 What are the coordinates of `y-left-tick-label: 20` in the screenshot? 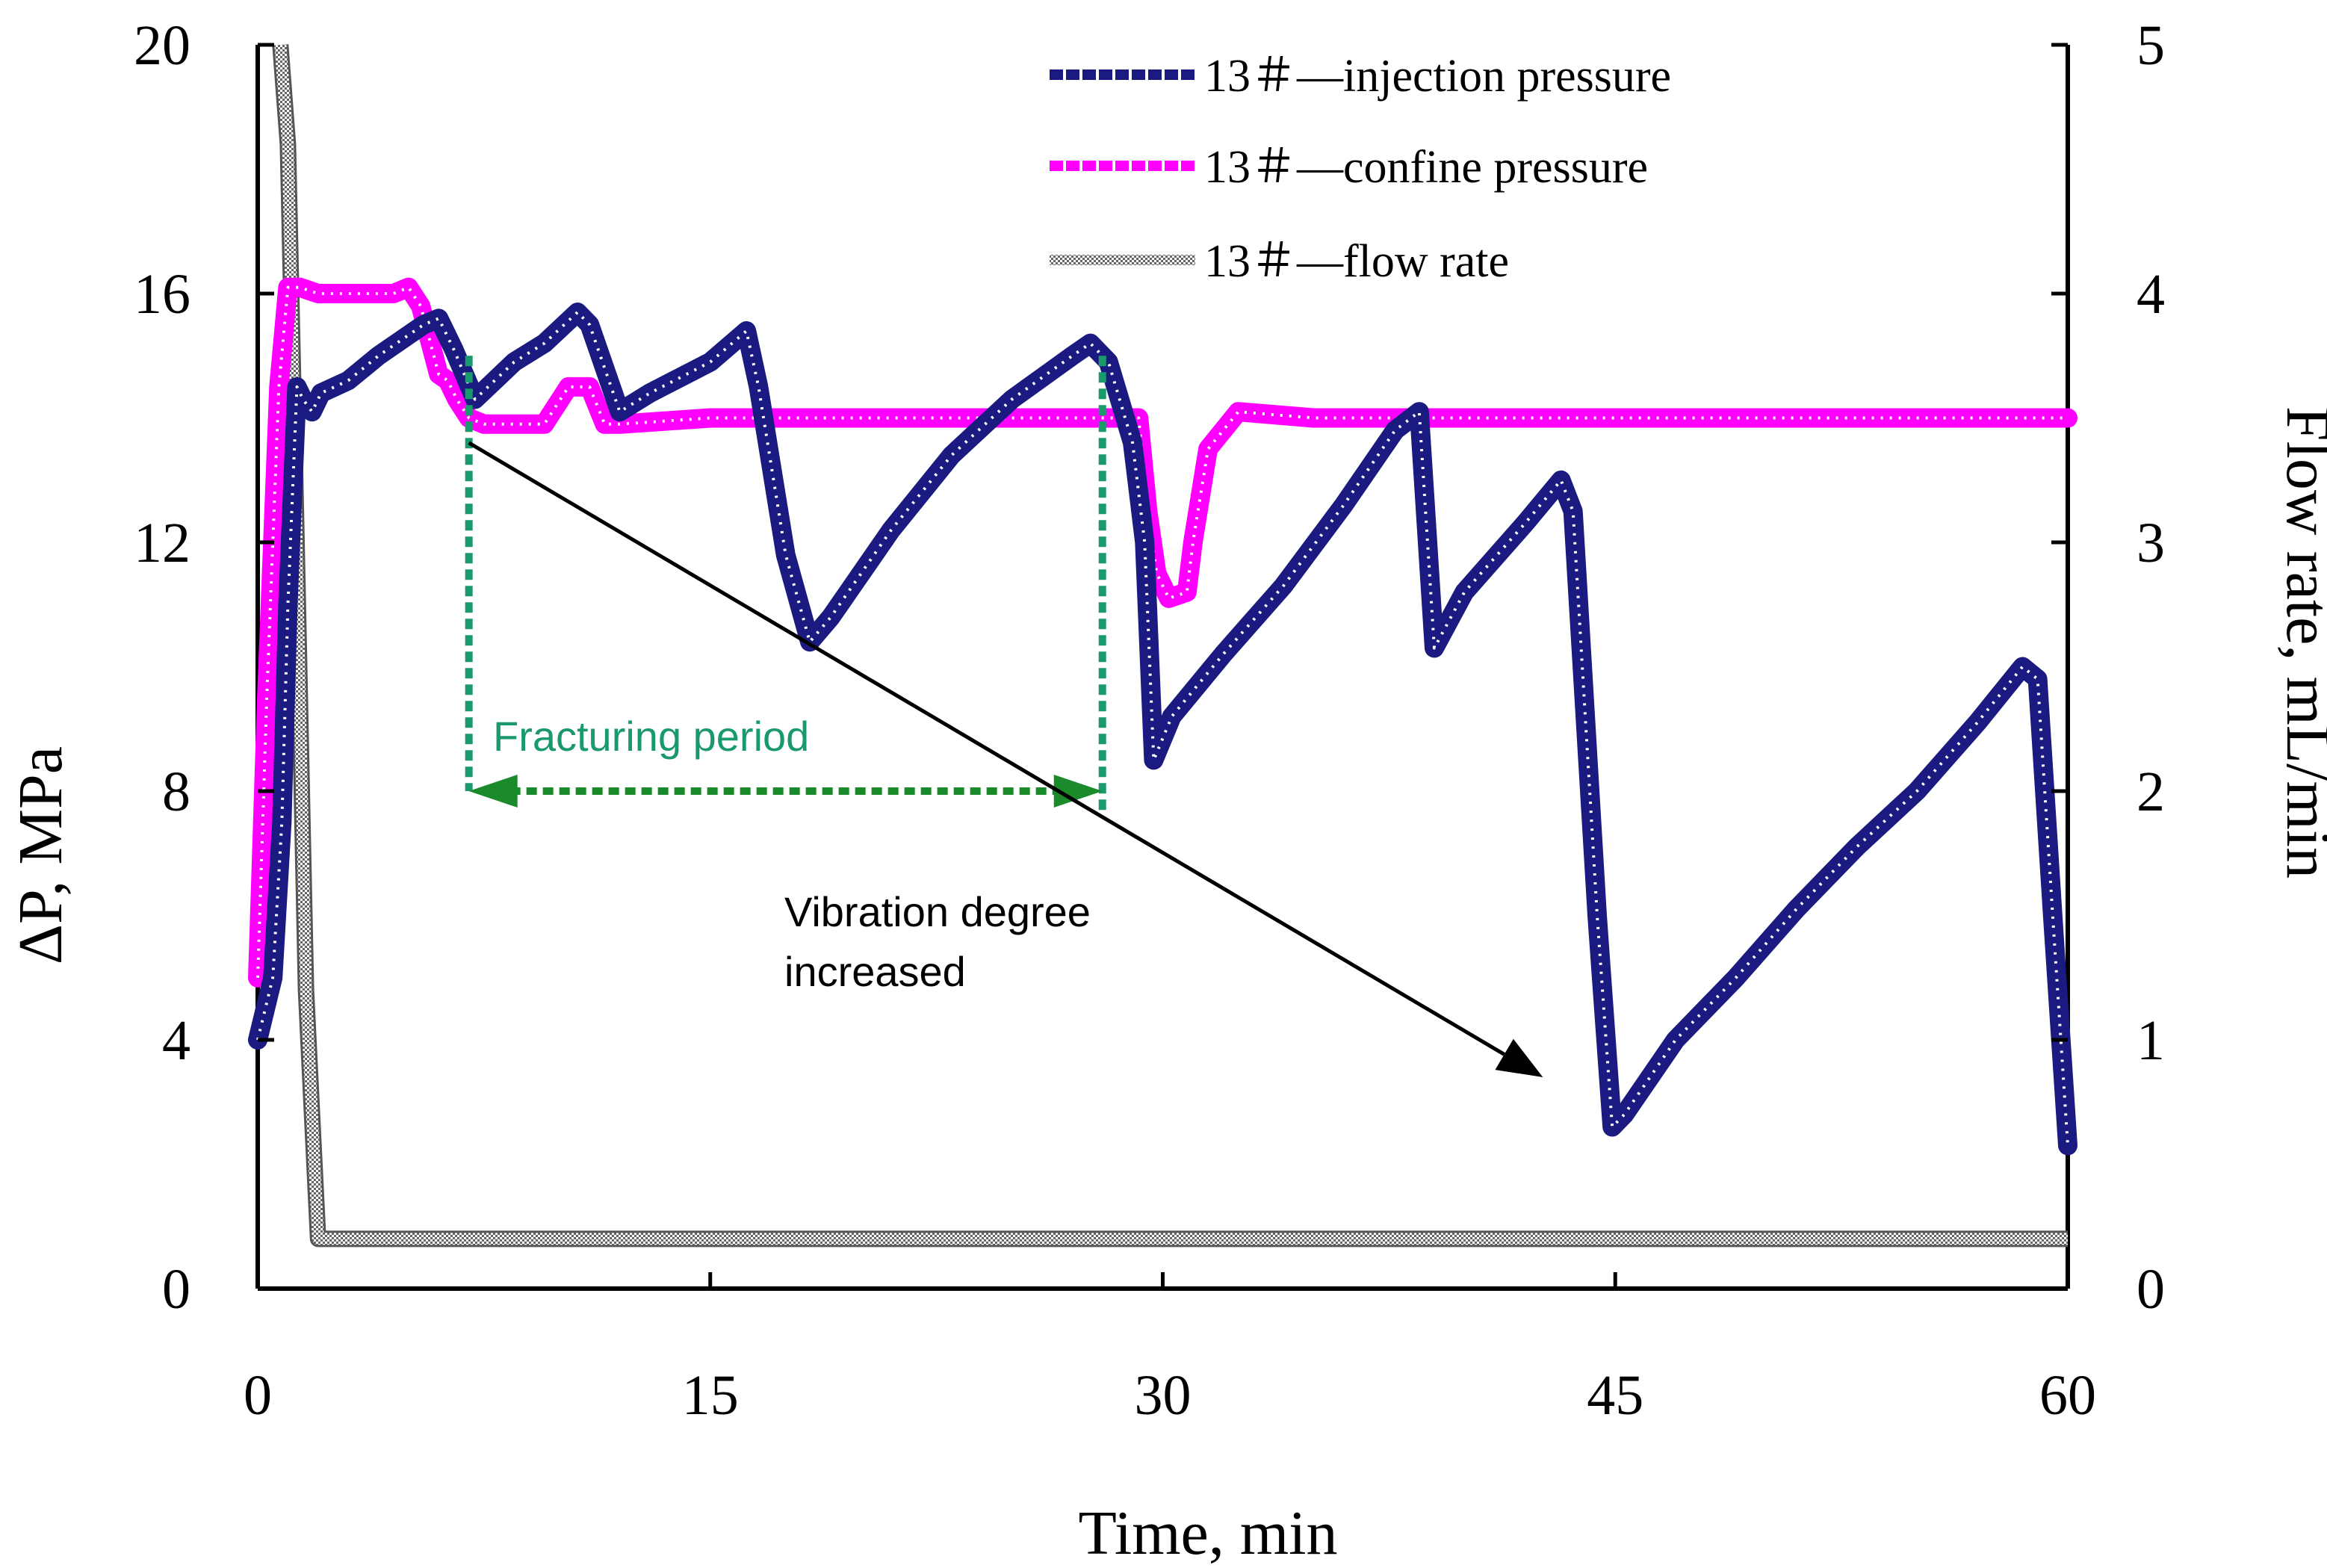 It's located at (162, 45).